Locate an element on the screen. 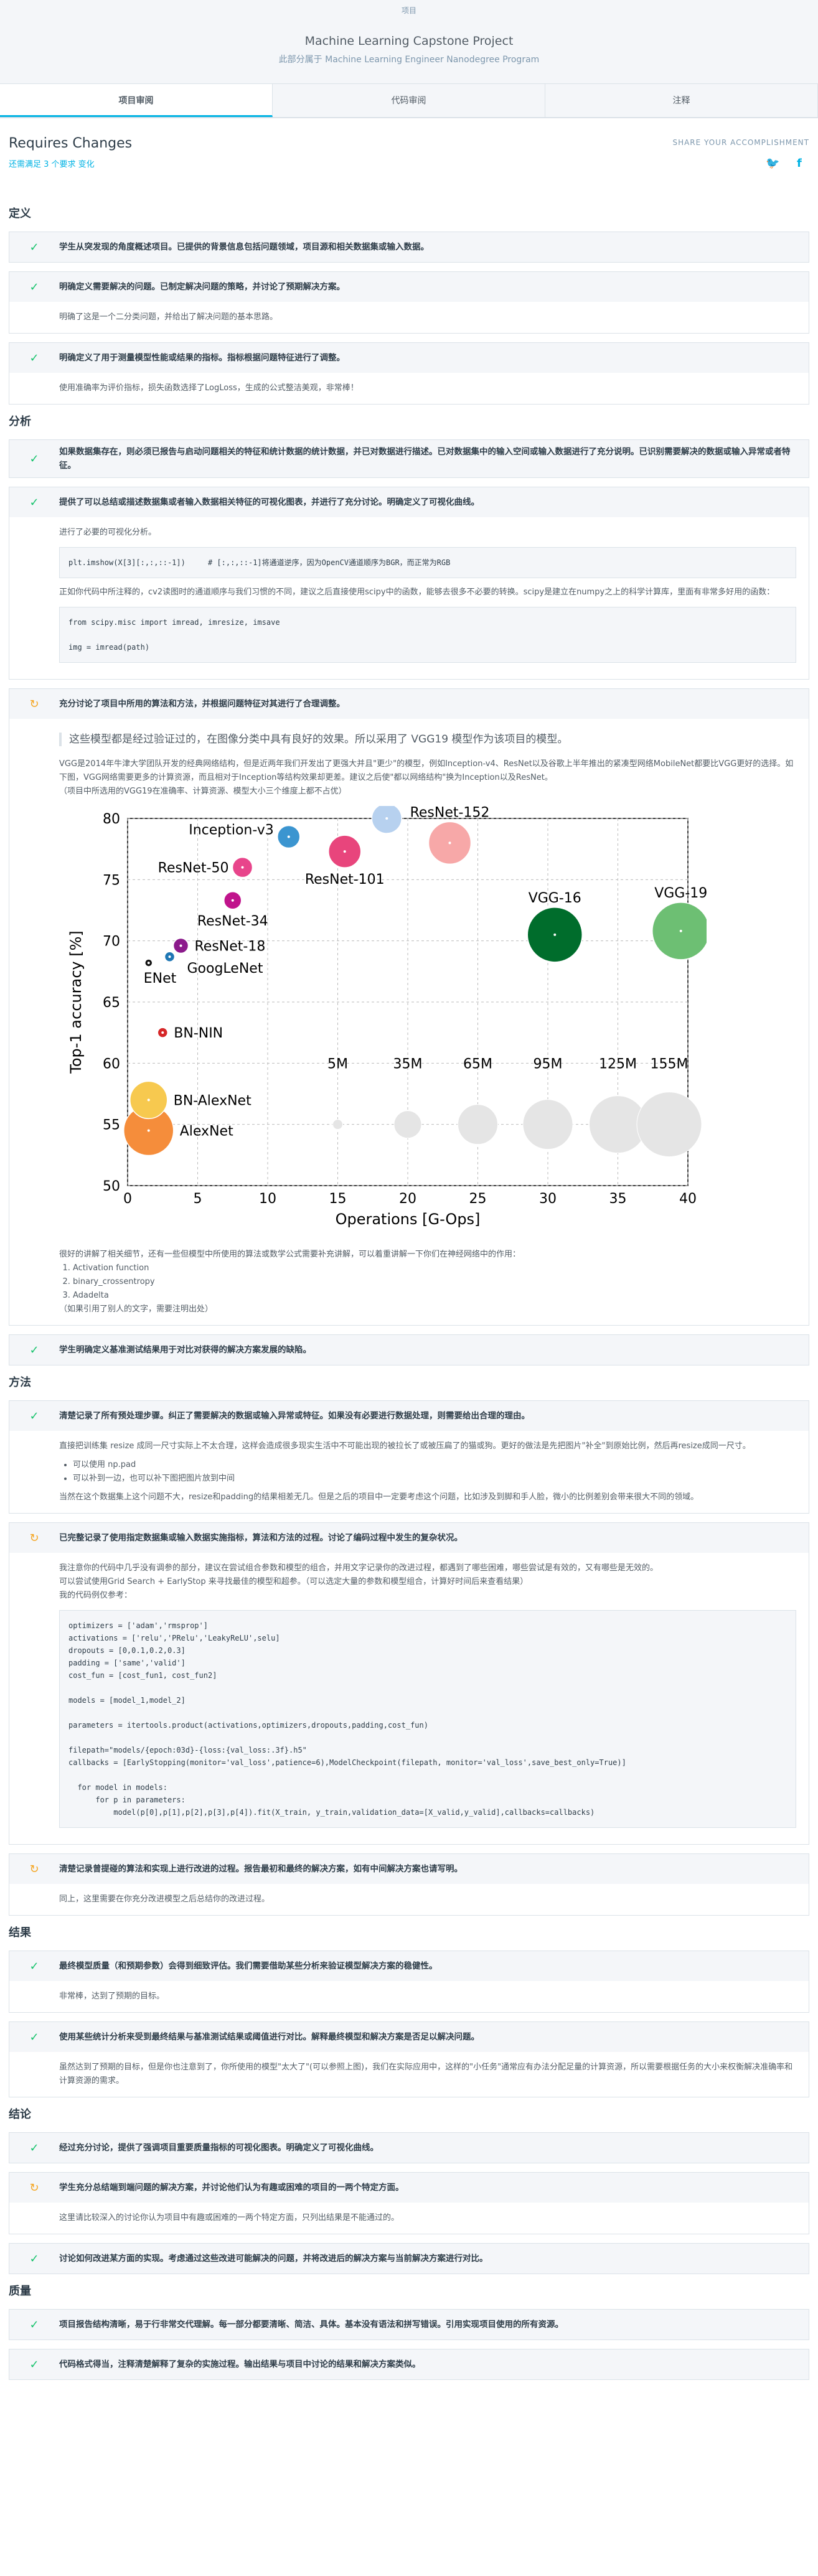 The image size is (818, 2576). data-label: Inception-v3 is located at coordinates (231, 830).